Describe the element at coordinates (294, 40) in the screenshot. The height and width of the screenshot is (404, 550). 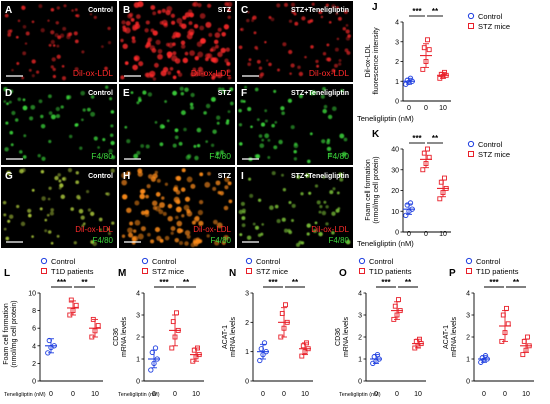
I see `cell-dots` at that location.